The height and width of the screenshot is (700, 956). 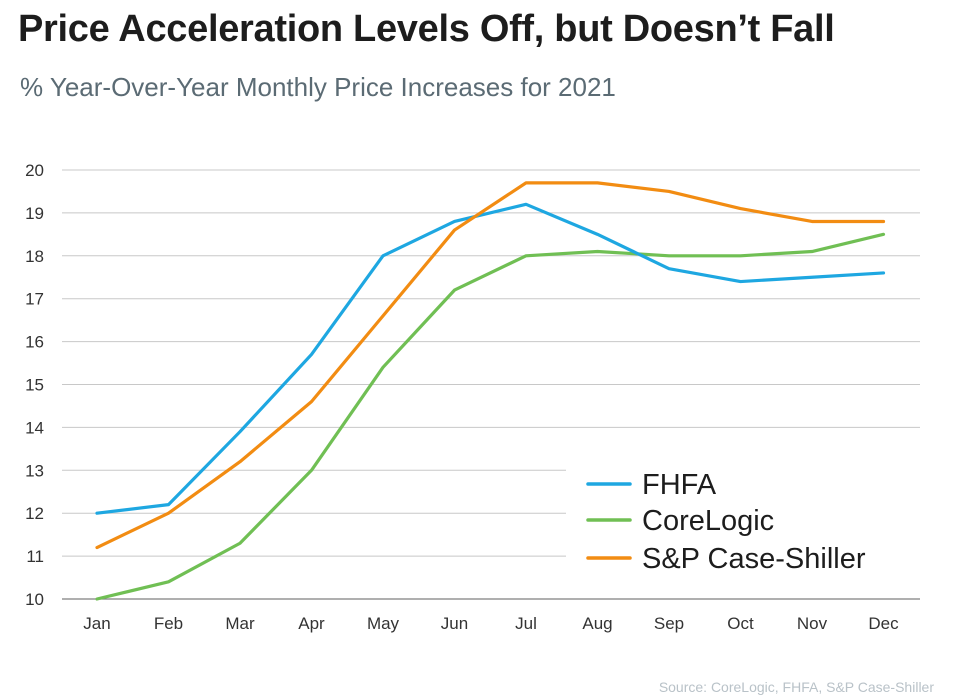 I want to click on y-tick-label: 20, so click(x=34, y=170).